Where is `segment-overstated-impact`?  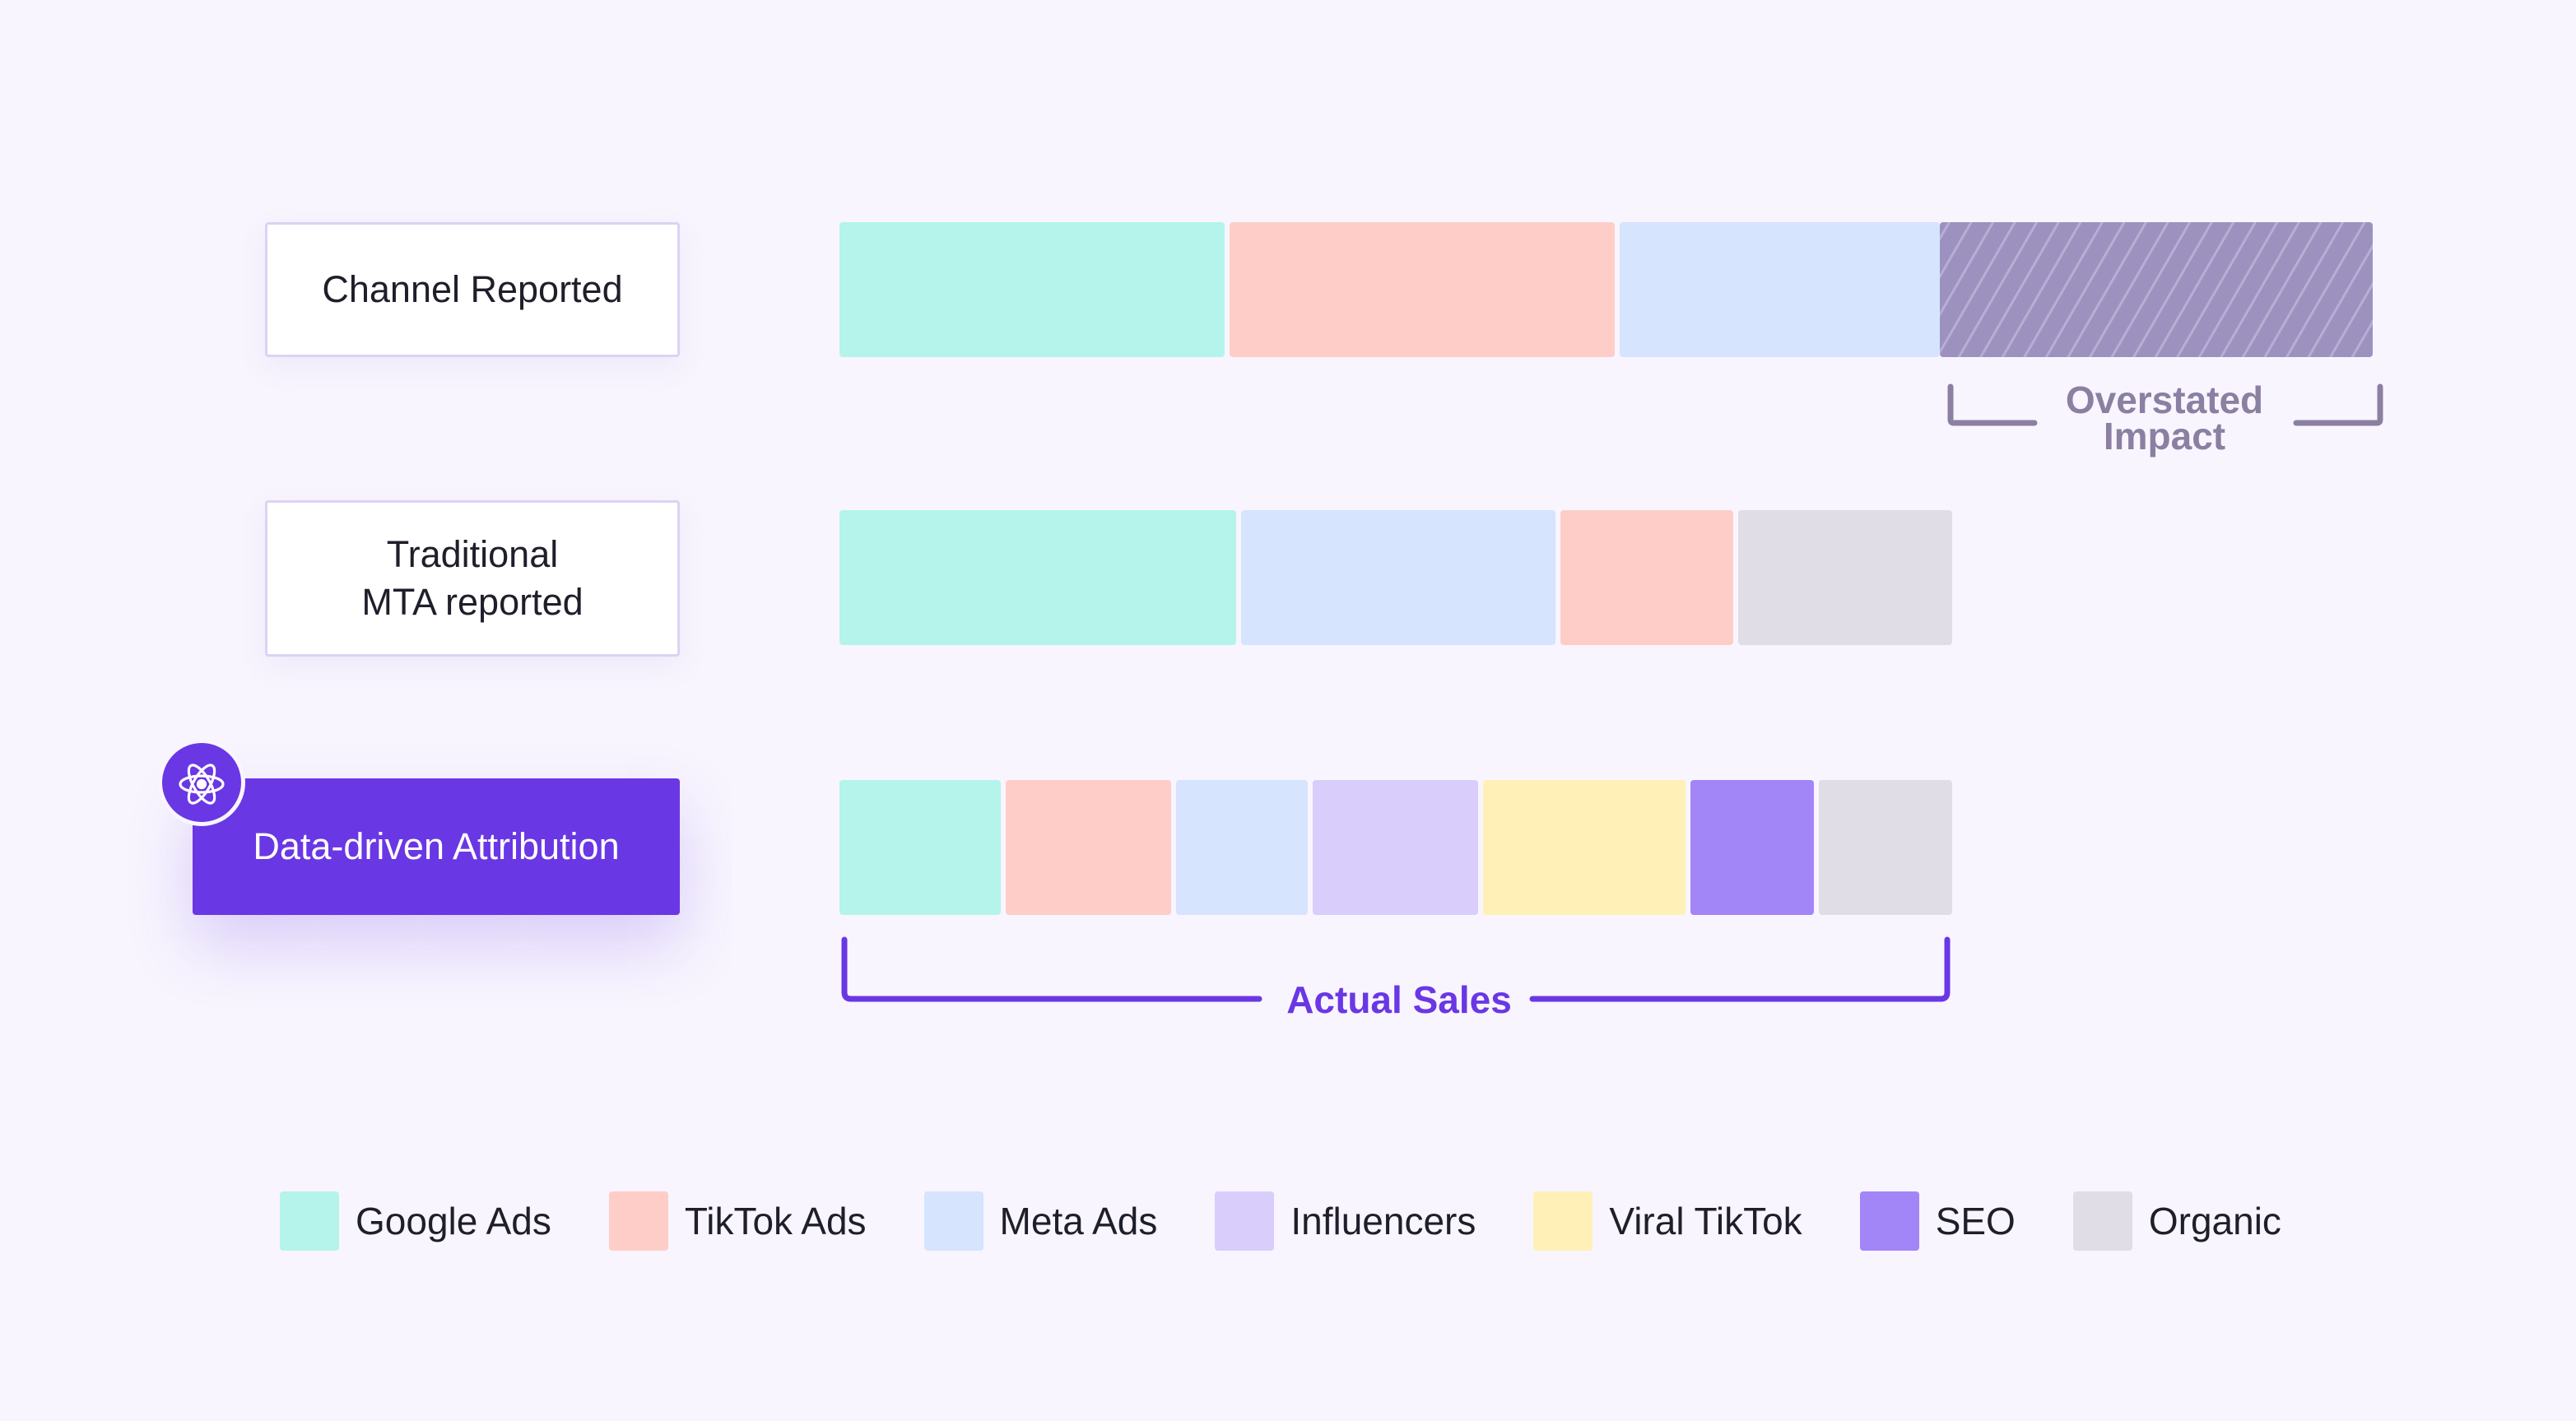 segment-overstated-impact is located at coordinates (2156, 289).